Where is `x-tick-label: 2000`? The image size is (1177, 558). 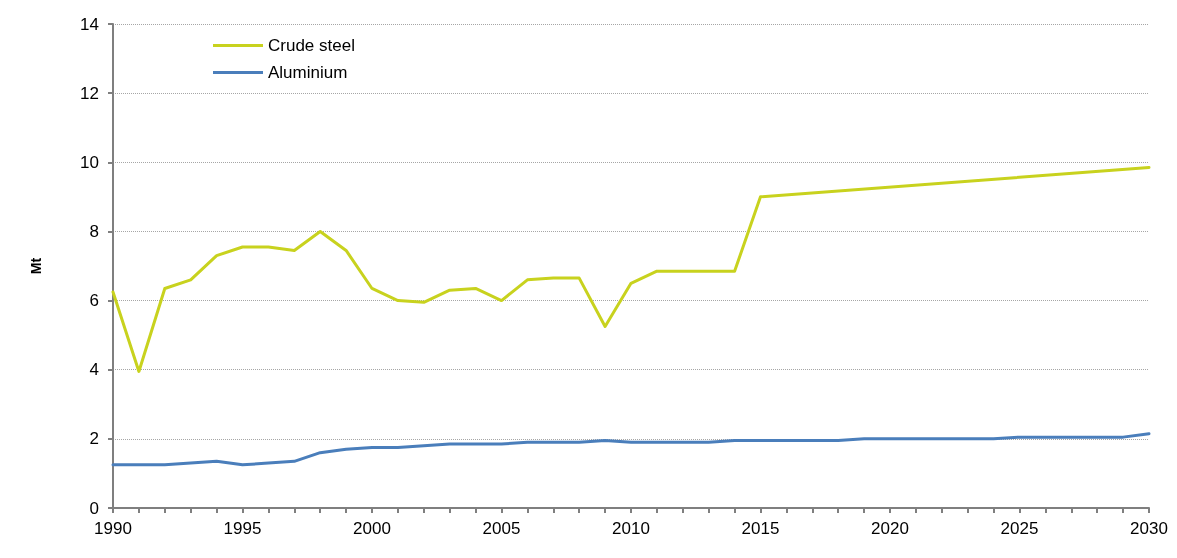 x-tick-label: 2000 is located at coordinates (372, 528).